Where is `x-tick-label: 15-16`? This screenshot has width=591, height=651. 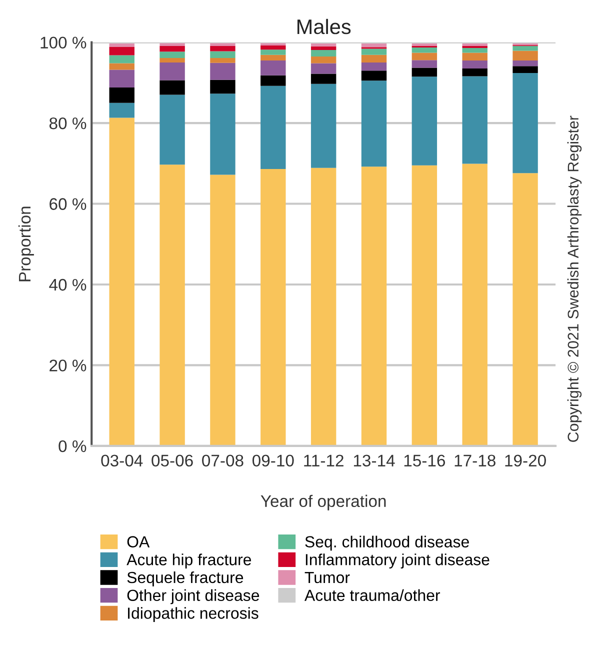
x-tick-label: 15-16 is located at coordinates (425, 460).